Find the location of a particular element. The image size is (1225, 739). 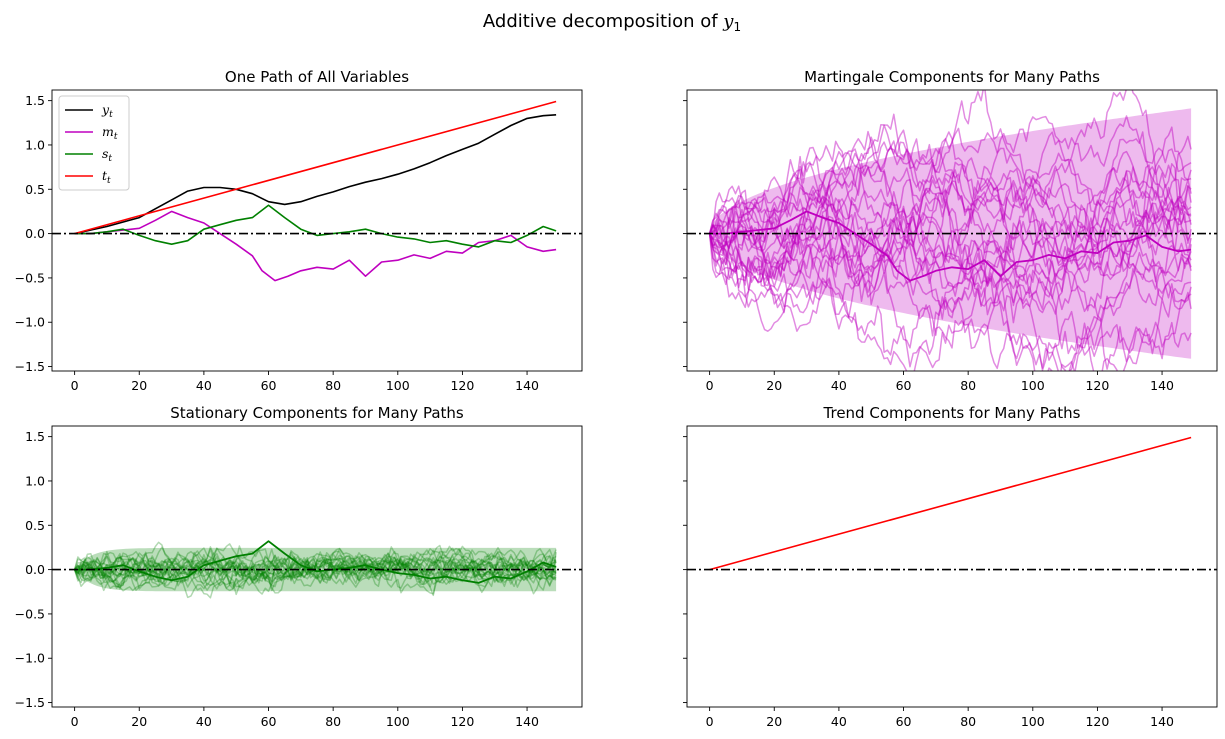

legend: yt mt st tt is located at coordinates (94, 143).